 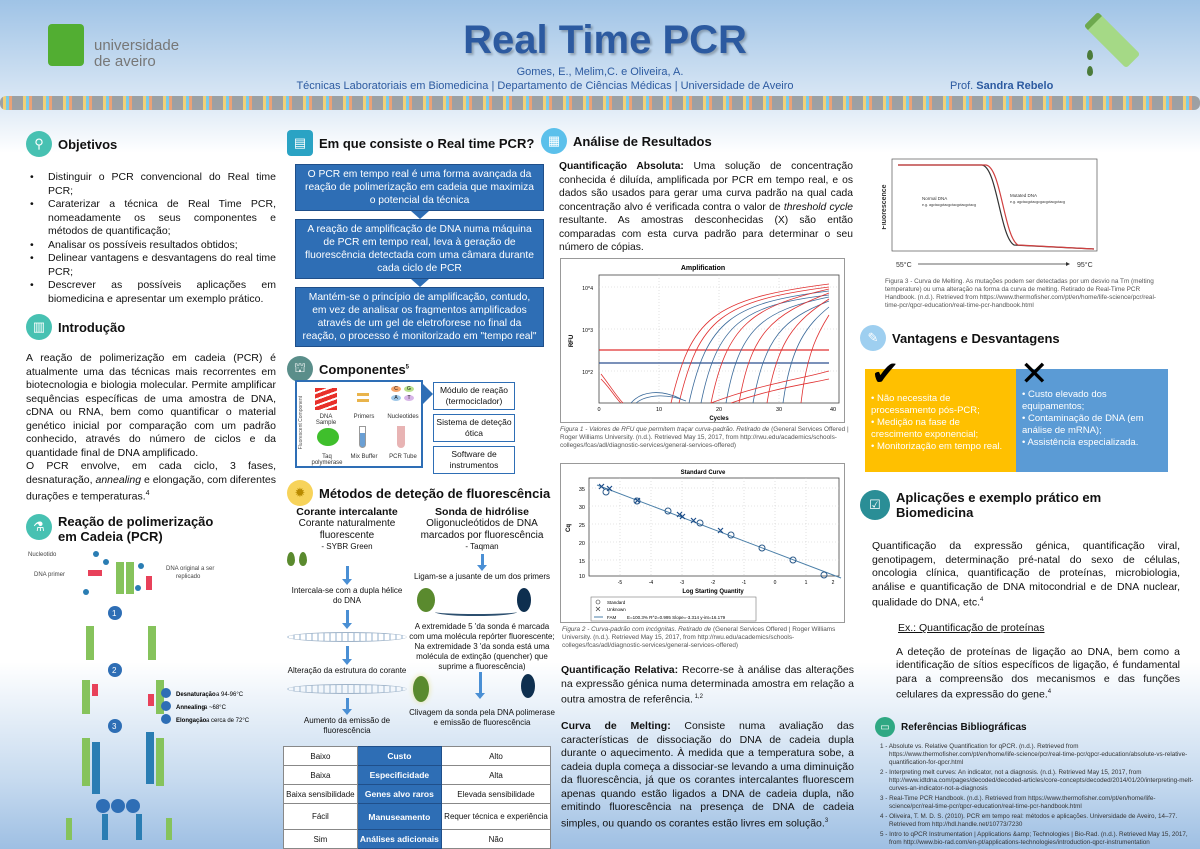 I want to click on svg-text: DNA original a ser, so click(x=190, y=569).